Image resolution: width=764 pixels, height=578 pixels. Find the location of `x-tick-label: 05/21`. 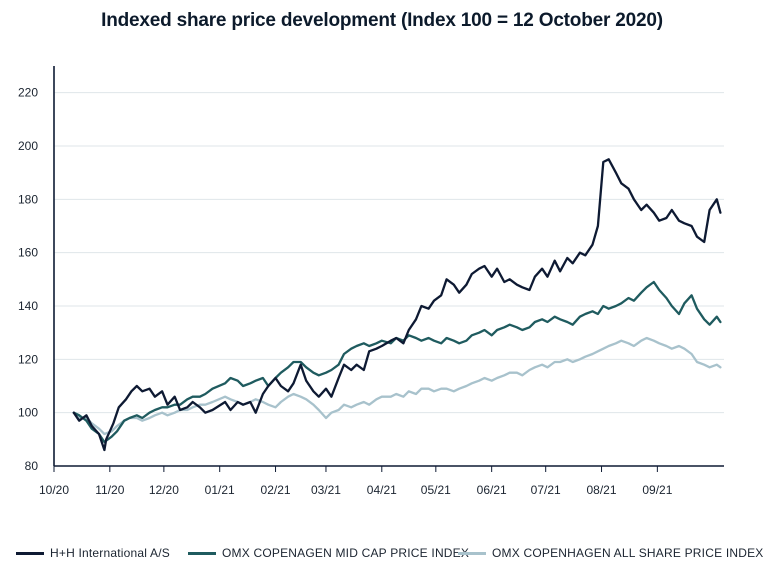

x-tick-label: 05/21 is located at coordinates (436, 490).